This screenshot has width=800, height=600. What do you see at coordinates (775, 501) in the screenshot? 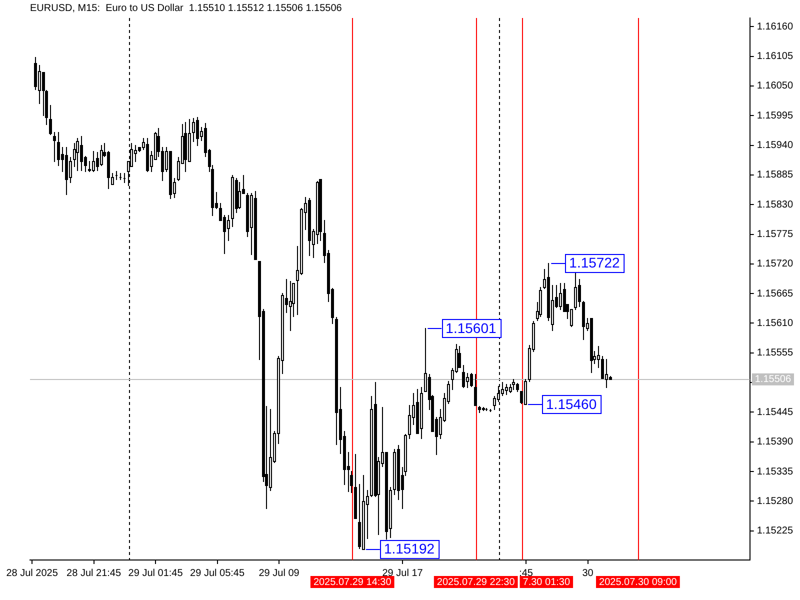
I see `y-tick-label: 1.15280` at bounding box center [775, 501].